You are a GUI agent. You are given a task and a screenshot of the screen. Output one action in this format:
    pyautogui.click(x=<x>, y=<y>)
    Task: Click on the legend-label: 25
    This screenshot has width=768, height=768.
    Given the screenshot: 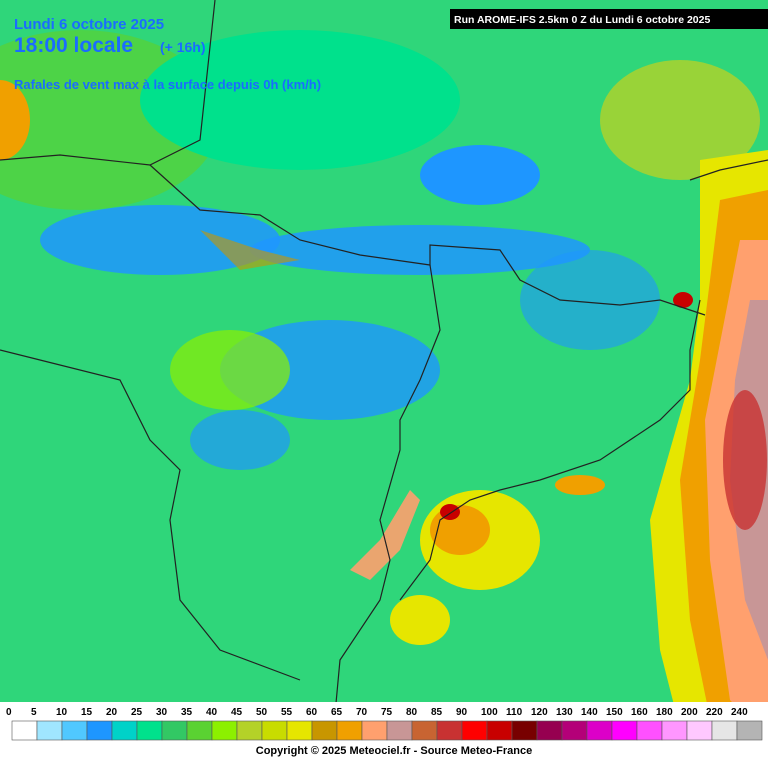 What is the action you would take?
    pyautogui.click(x=137, y=712)
    